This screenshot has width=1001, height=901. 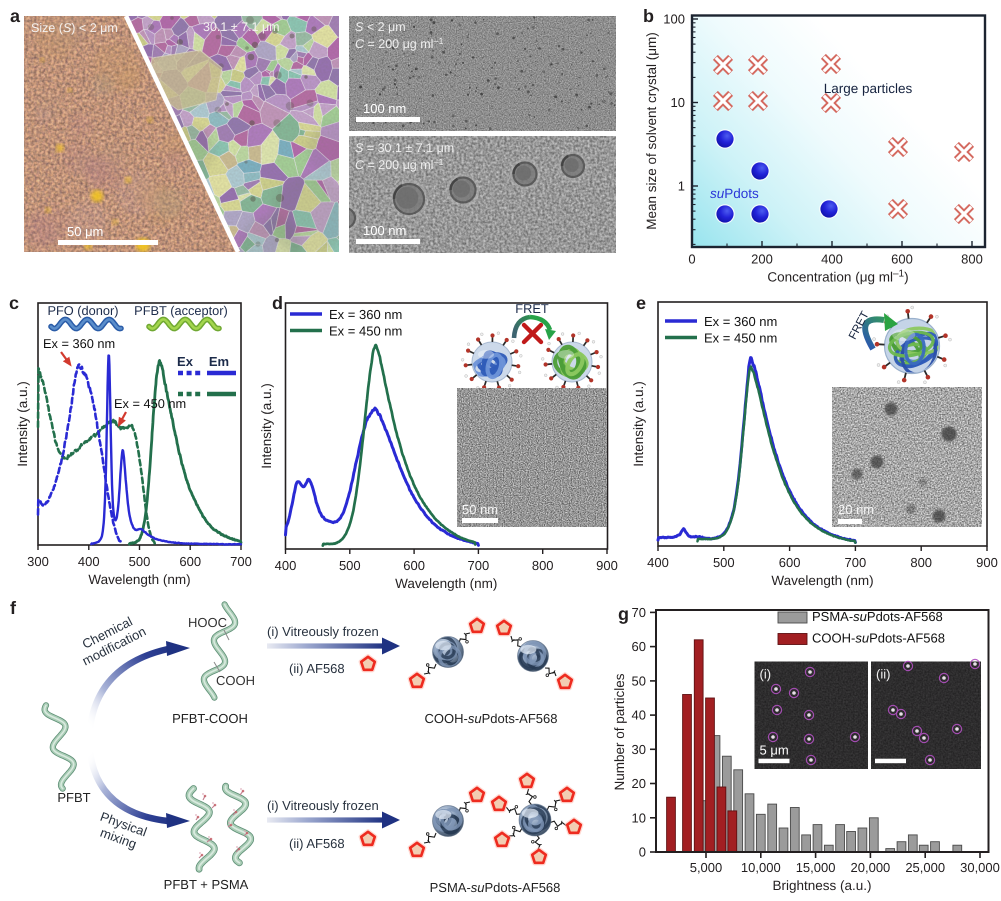 What do you see at coordinates (38, 561) in the screenshot?
I see `svg-text: 300` at bounding box center [38, 561].